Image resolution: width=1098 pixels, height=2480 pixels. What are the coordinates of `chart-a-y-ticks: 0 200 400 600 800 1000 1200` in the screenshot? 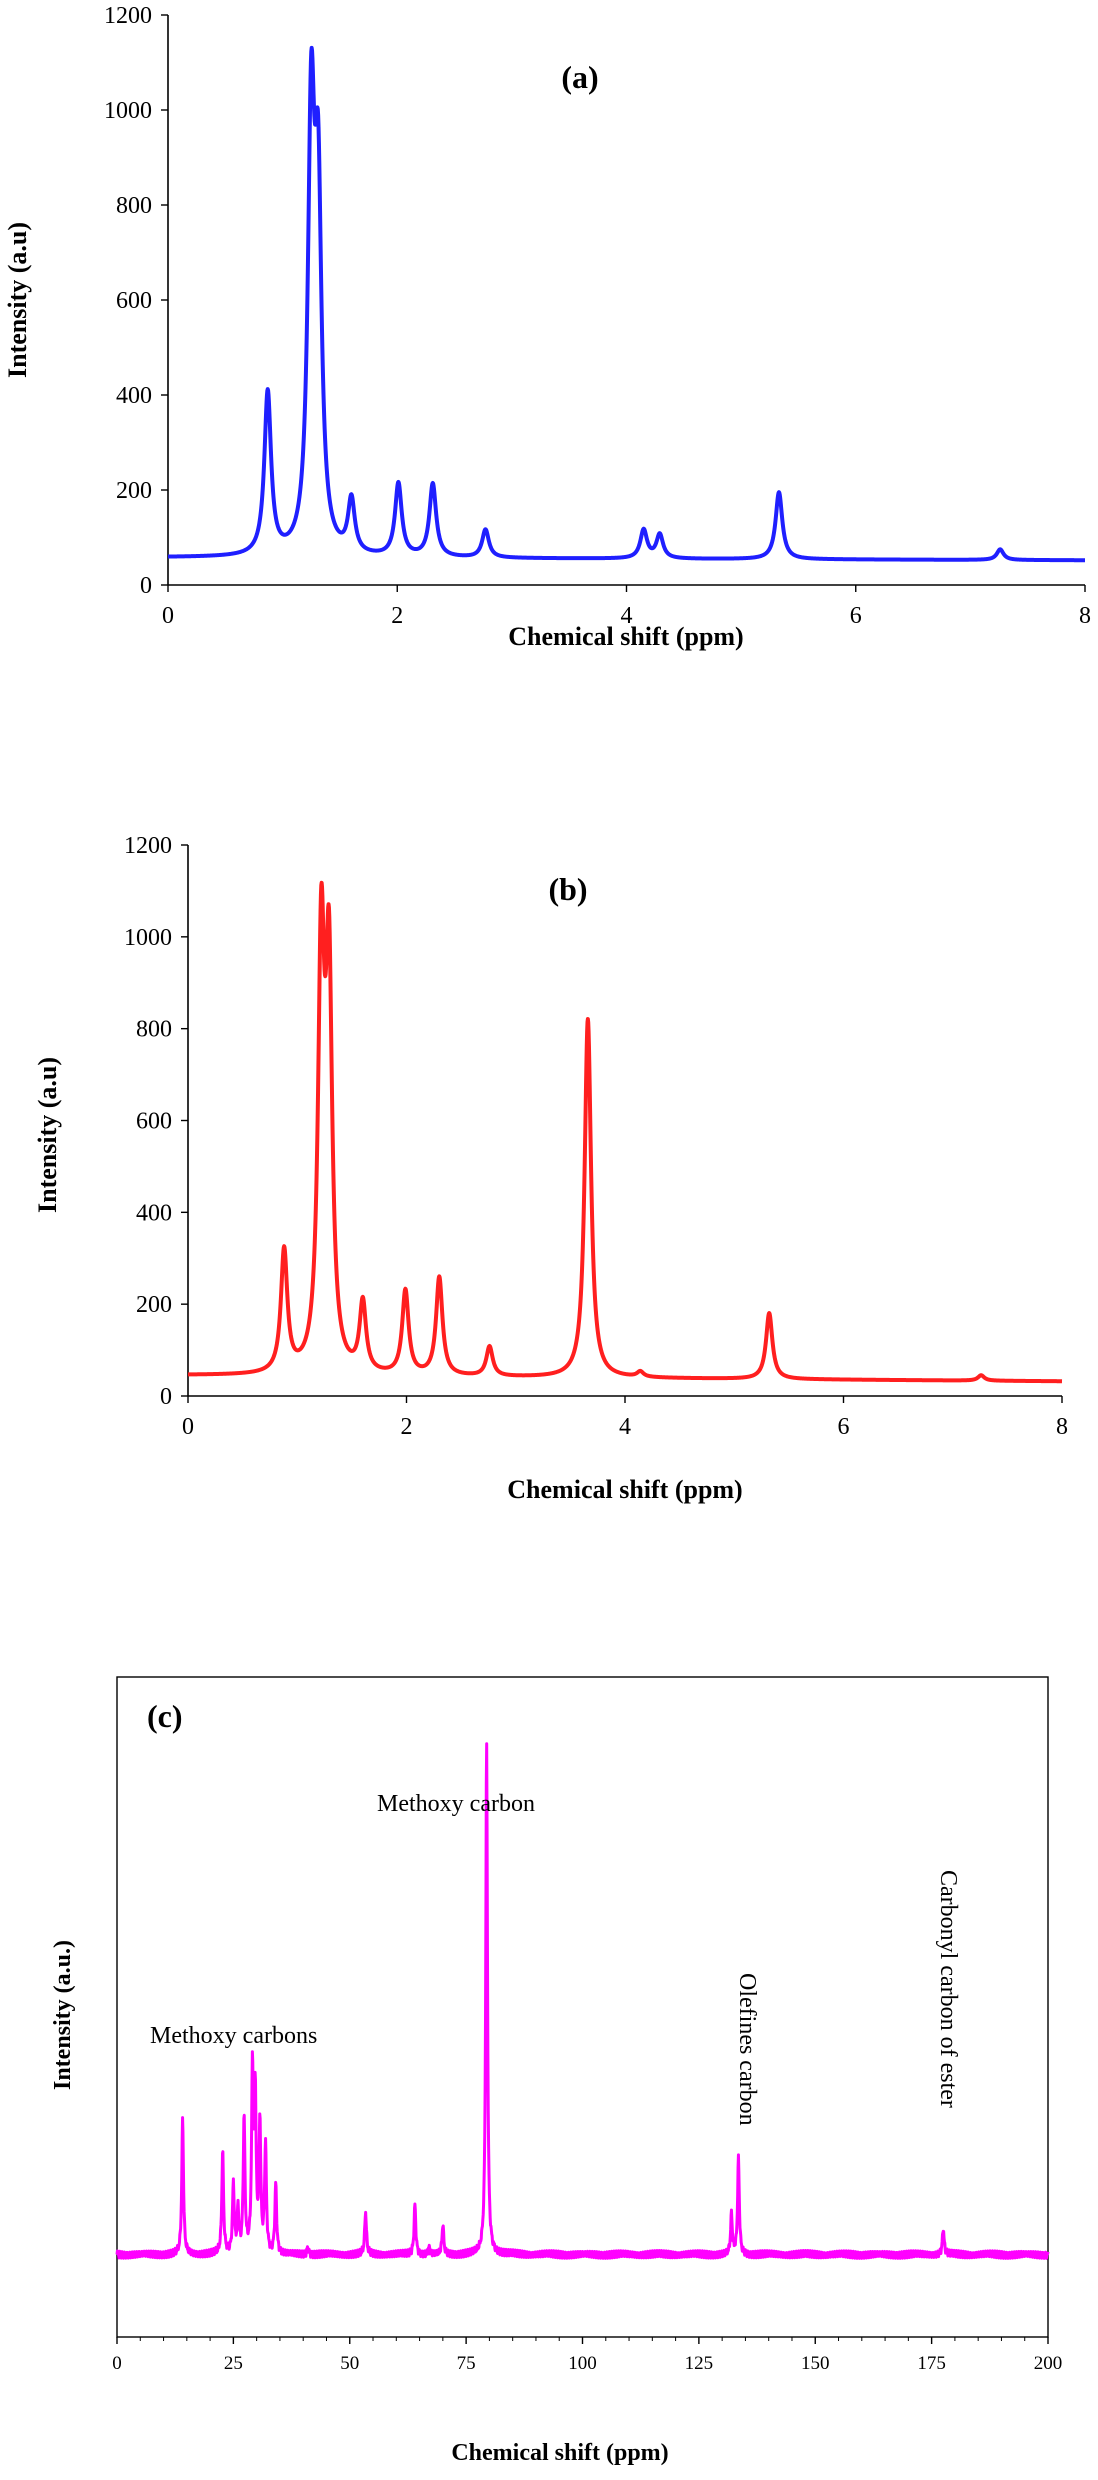 It's located at (136, 301).